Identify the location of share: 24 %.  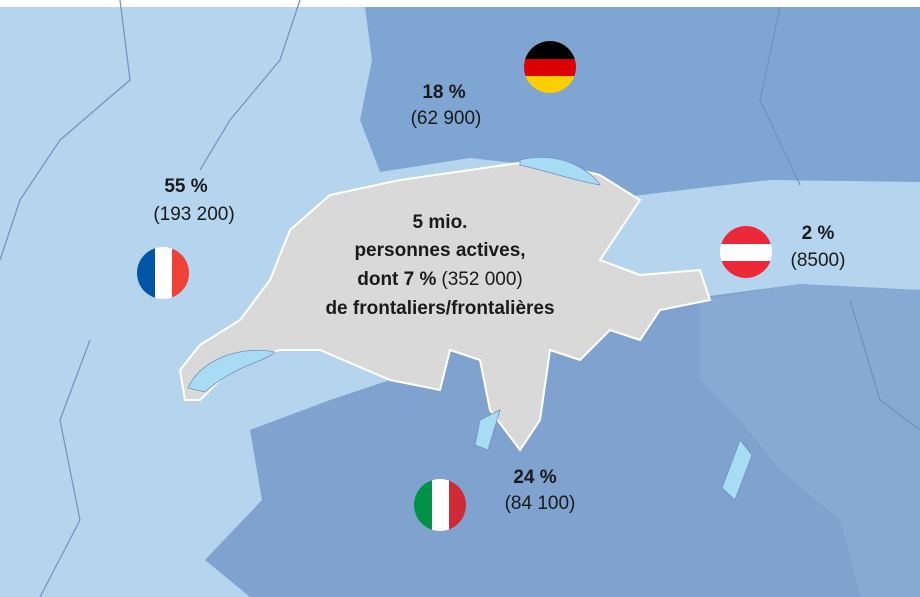
(534, 477).